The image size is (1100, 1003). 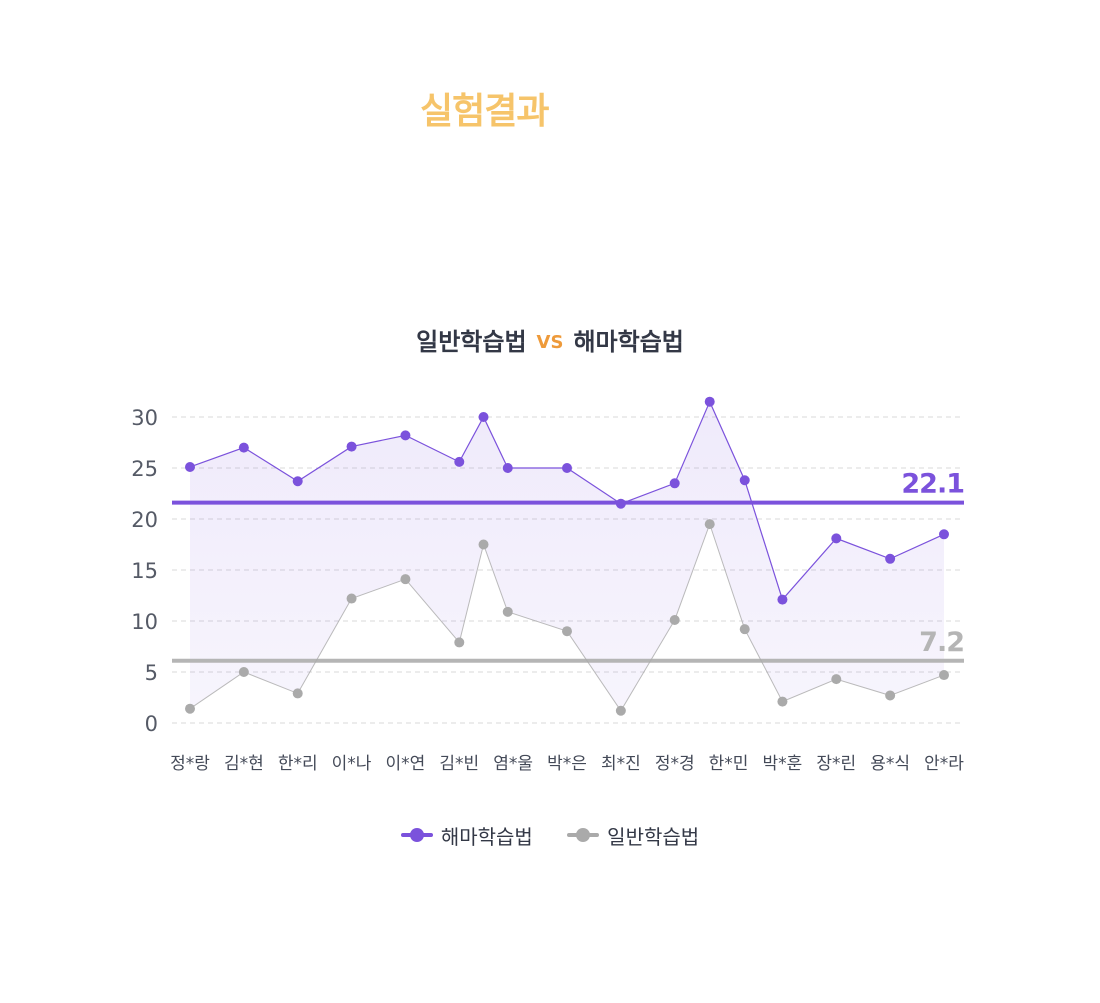 I want to click on x-tick-label: 최*진, so click(x=621, y=764).